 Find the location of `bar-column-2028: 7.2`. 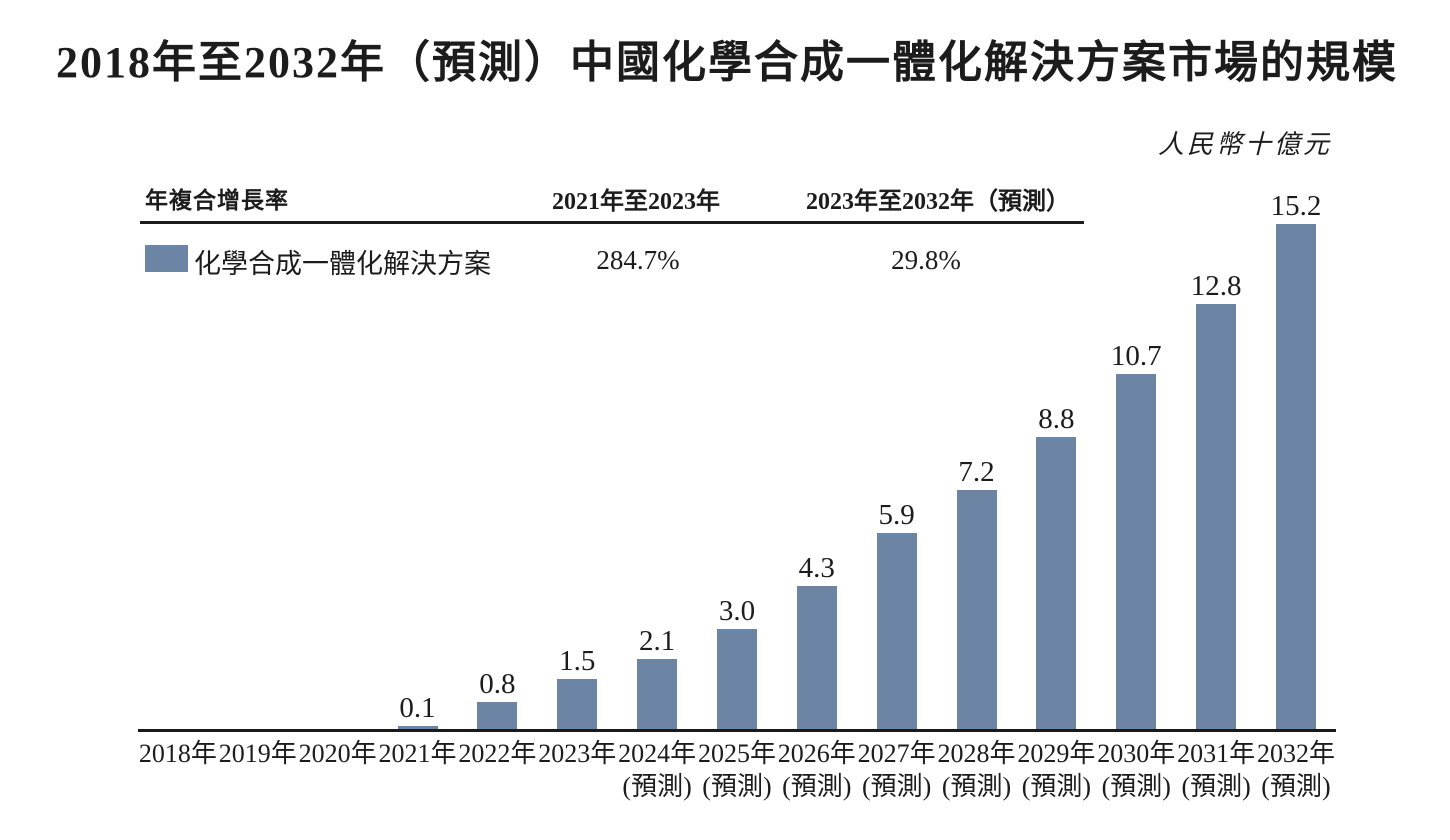

bar-column-2028: 7.2 is located at coordinates (977, 459).